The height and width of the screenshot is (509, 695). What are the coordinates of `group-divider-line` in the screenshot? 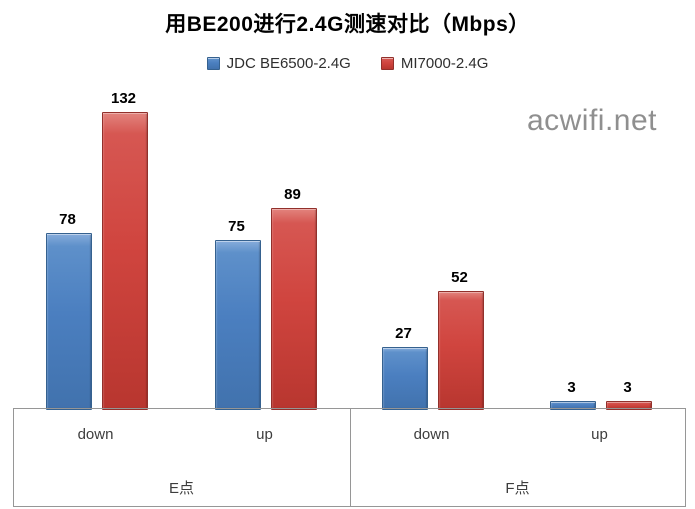 It's located at (350, 457).